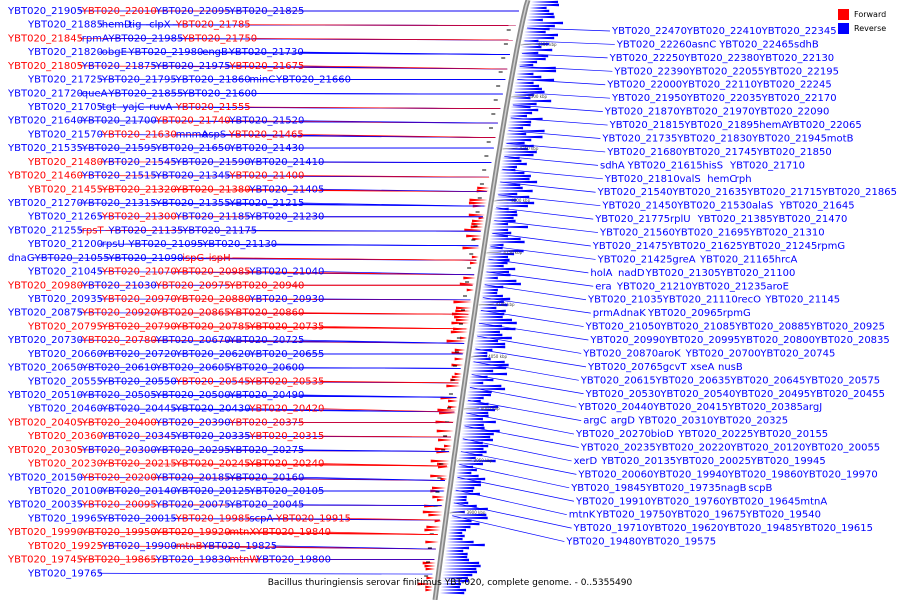  I want to click on gene-label: YBT020_20555, so click(65, 381).